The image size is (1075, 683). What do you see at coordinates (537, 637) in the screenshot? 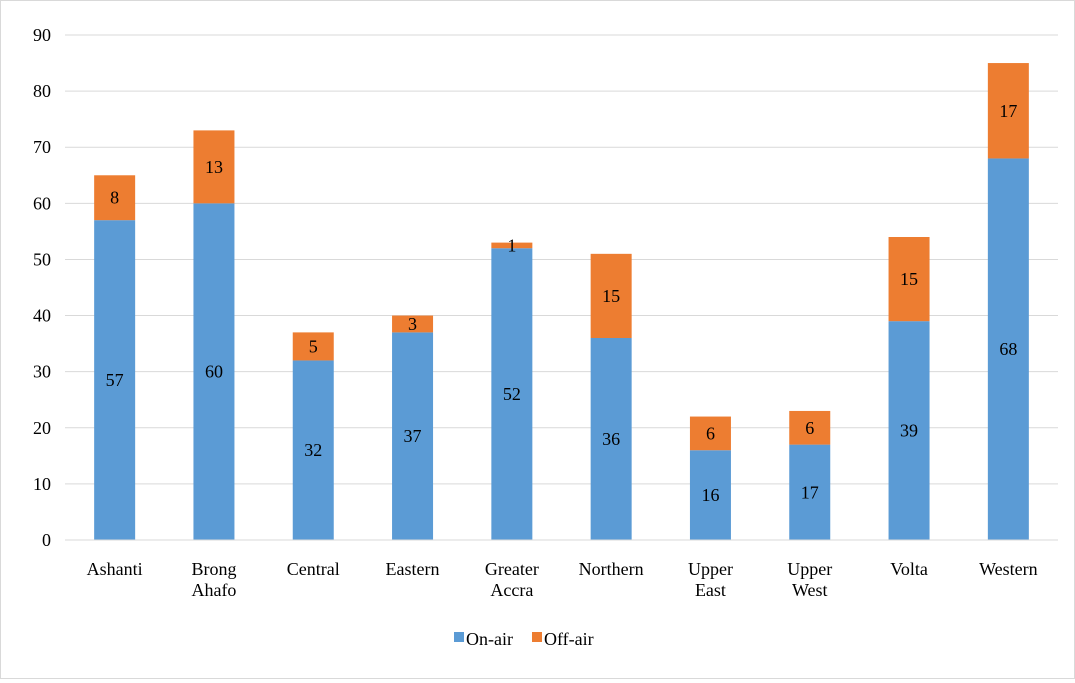
I see `legend-swatch-off-air` at bounding box center [537, 637].